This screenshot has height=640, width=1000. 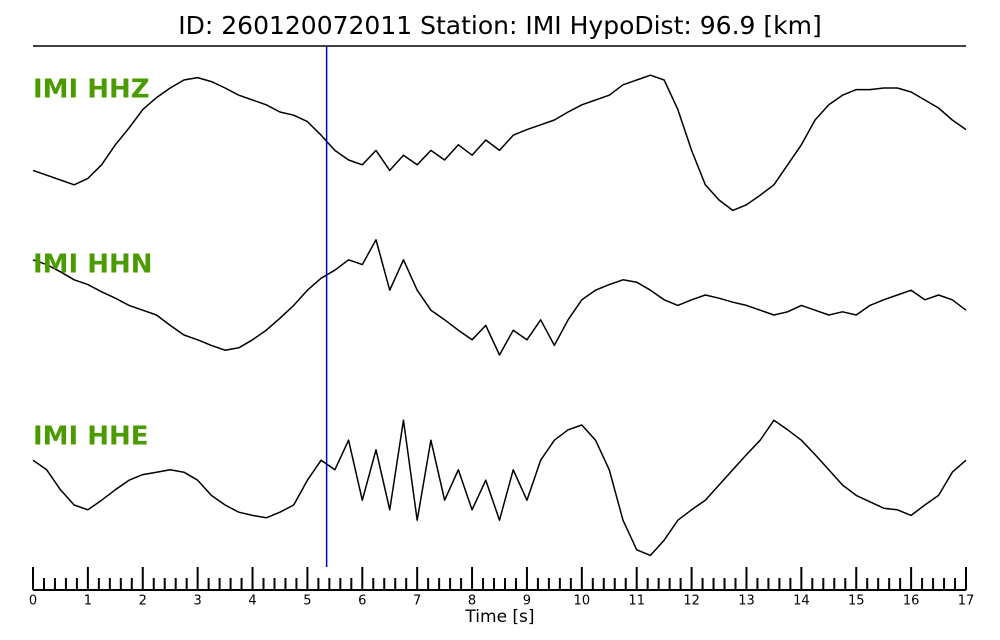 What do you see at coordinates (91, 90) in the screenshot?
I see `trace-label: IMI HHZ` at bounding box center [91, 90].